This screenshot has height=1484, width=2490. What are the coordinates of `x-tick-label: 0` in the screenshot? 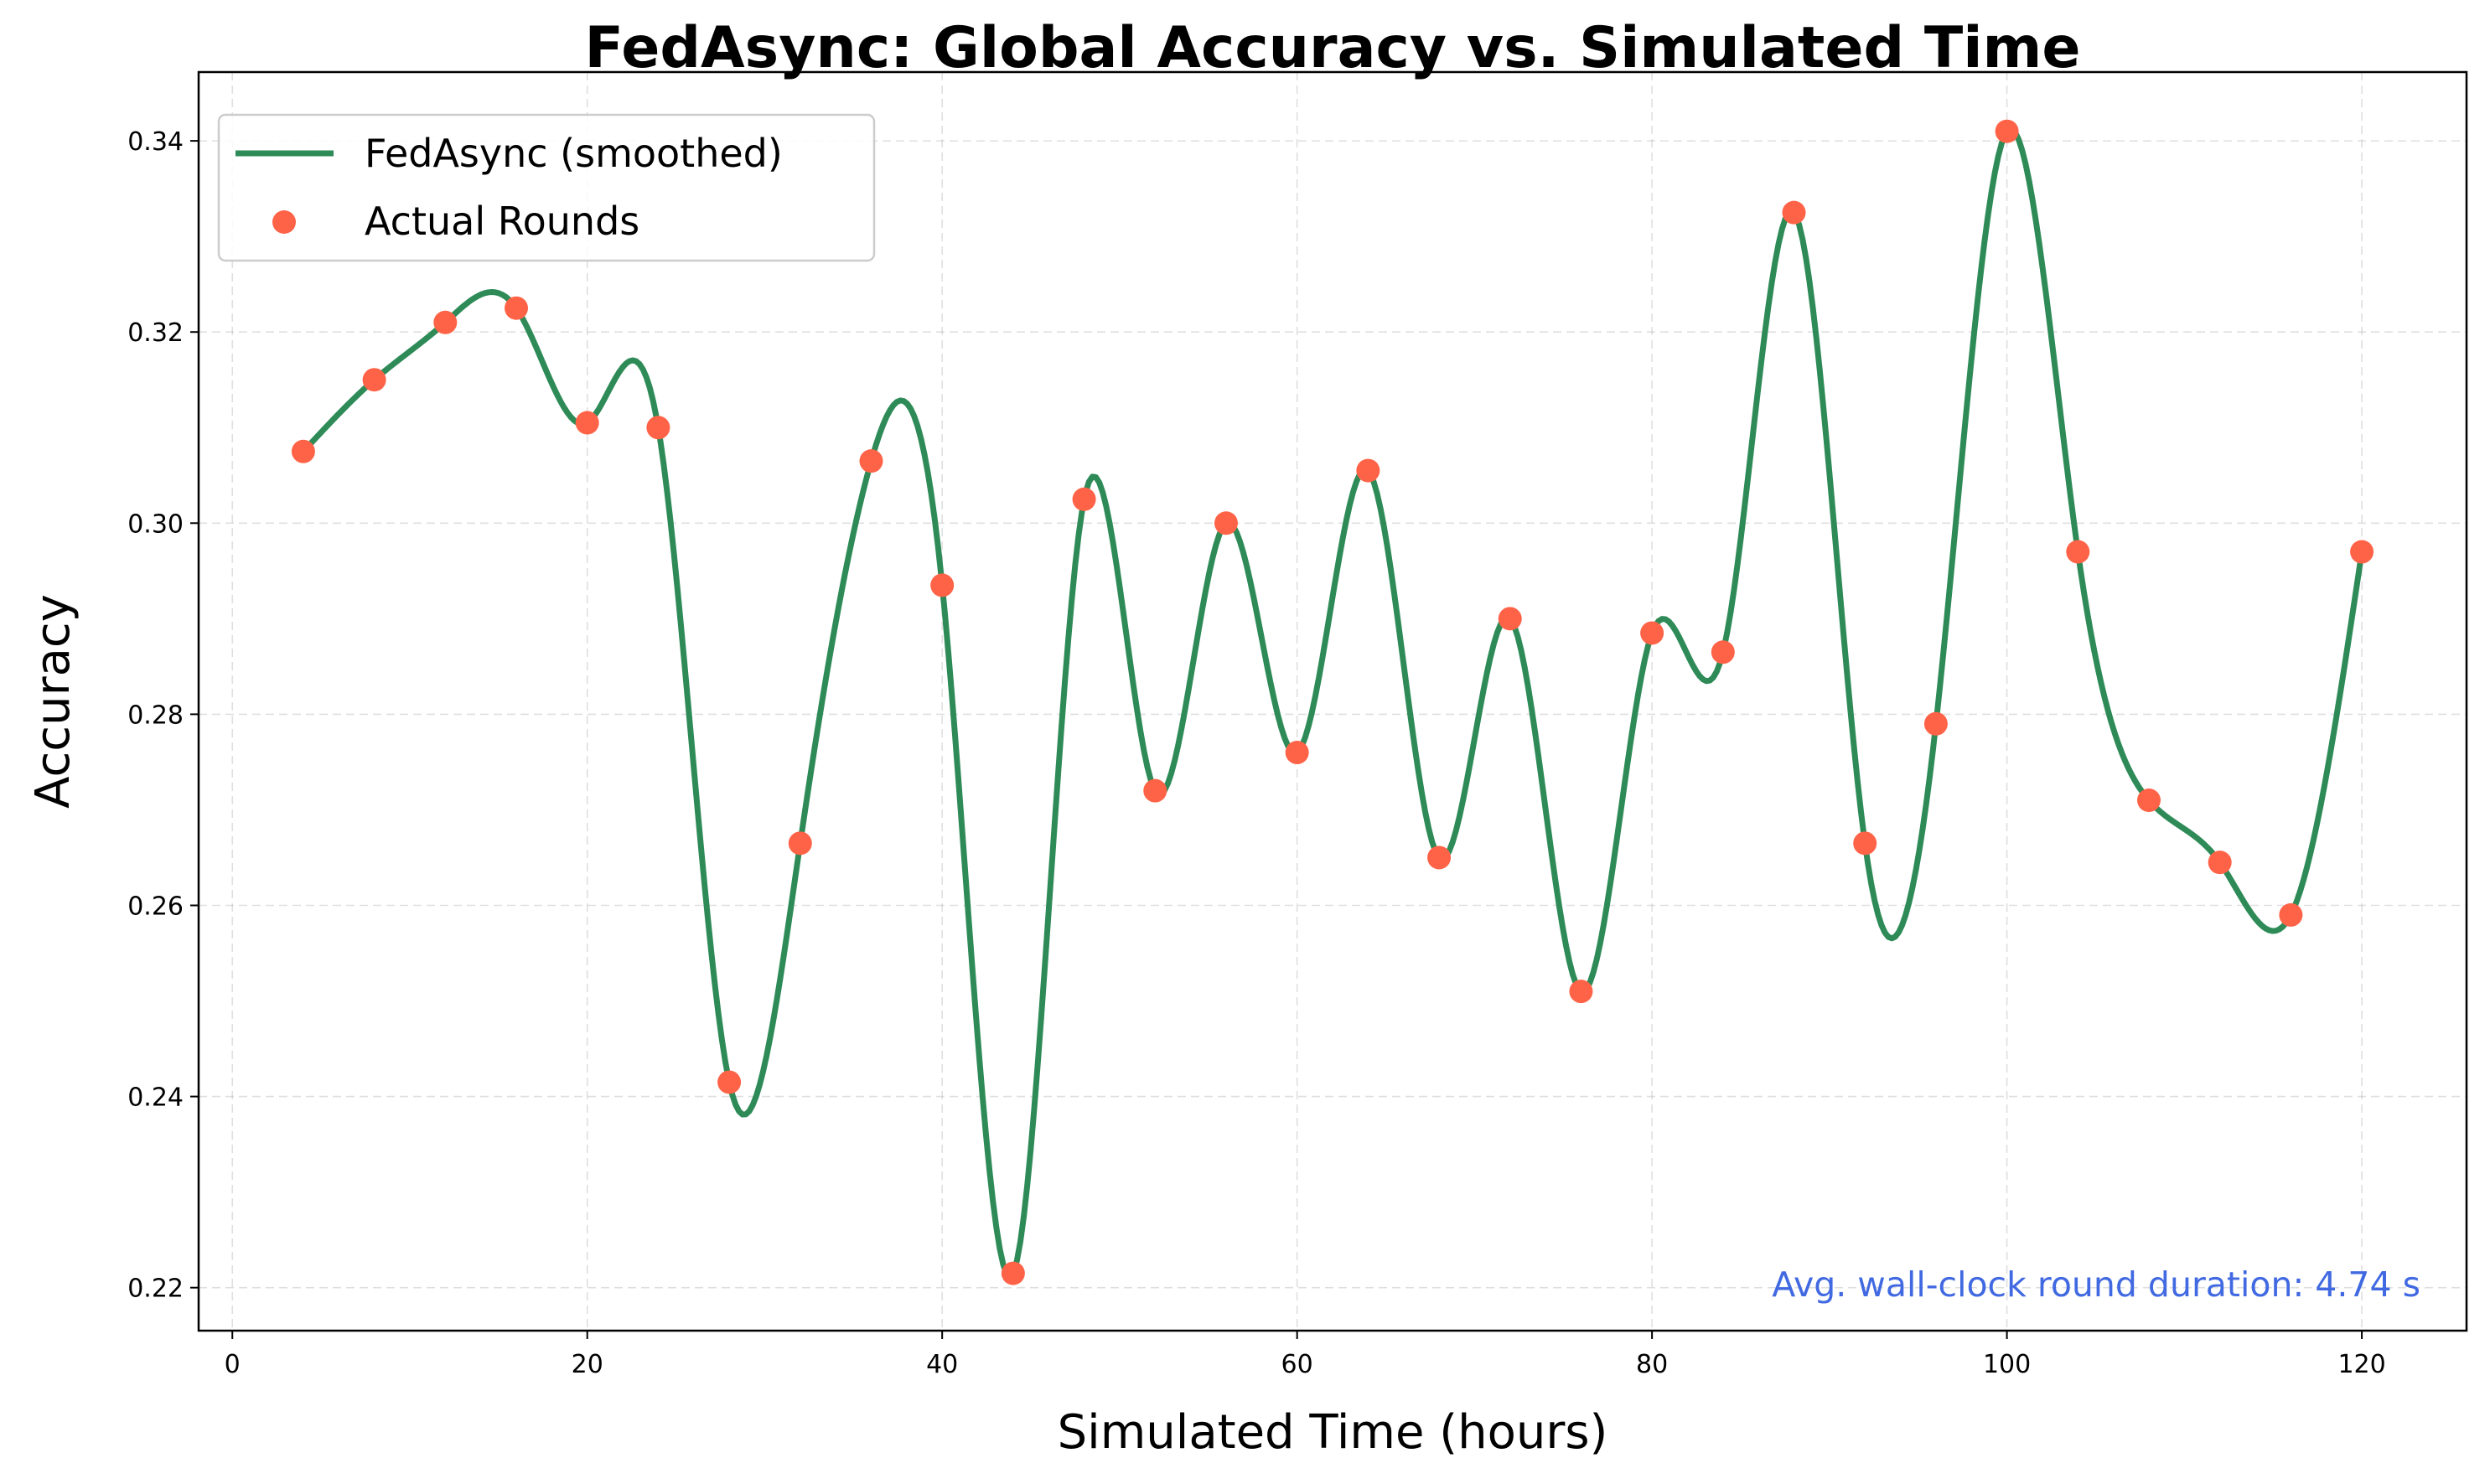 It's located at (233, 1365).